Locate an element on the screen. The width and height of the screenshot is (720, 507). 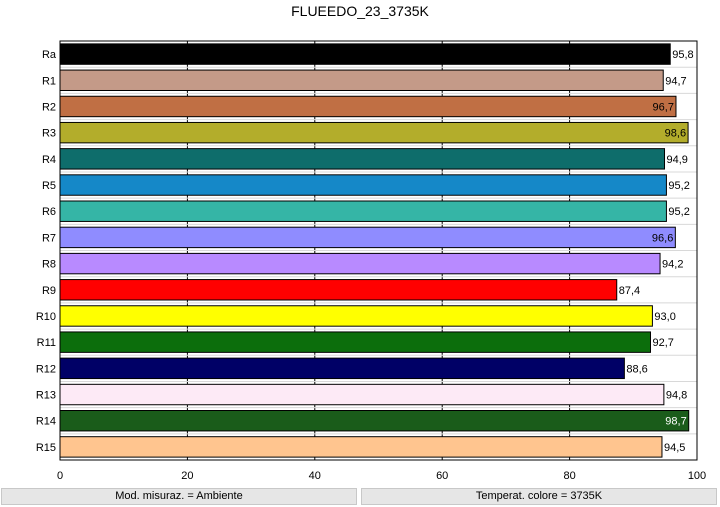
bar-value-label: 94,9 is located at coordinates (677, 160).